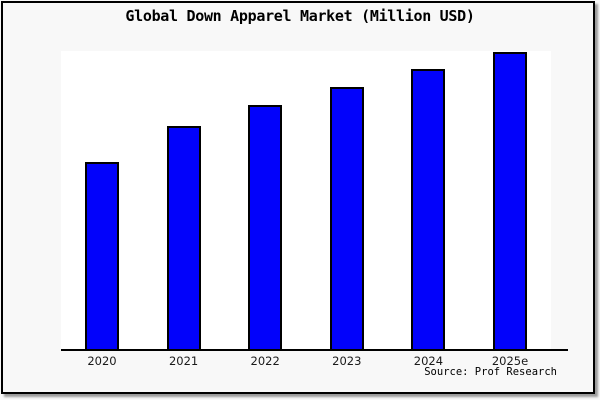 This screenshot has height=400, width=600. What do you see at coordinates (183, 238) in the screenshot?
I see `bar-2021` at bounding box center [183, 238].